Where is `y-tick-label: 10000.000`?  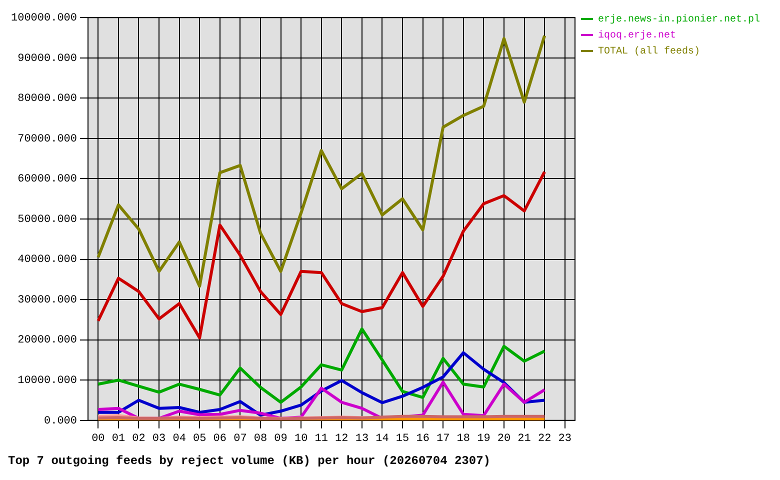
y-tick-label: 10000.000 is located at coordinates (48, 381).